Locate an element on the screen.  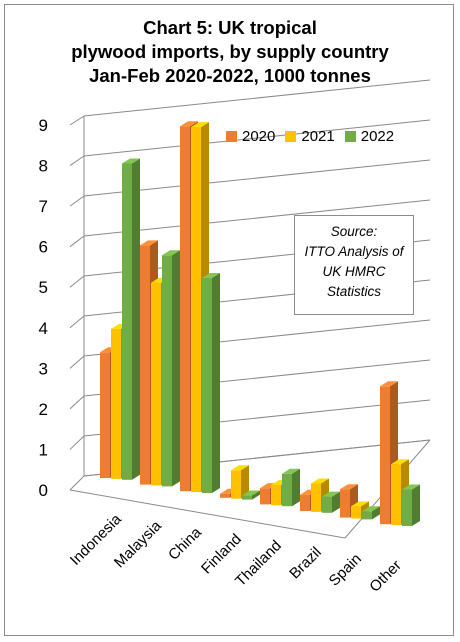
y-tick-label: 8 is located at coordinates (43, 166).